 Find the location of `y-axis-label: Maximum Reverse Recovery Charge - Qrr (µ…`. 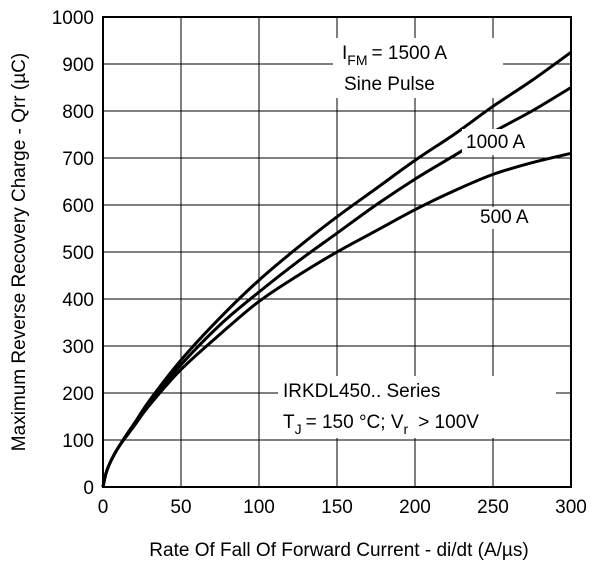

y-axis-label: Maximum Reverse Recovery Charge - Qrr (µ… is located at coordinates (19, 252).